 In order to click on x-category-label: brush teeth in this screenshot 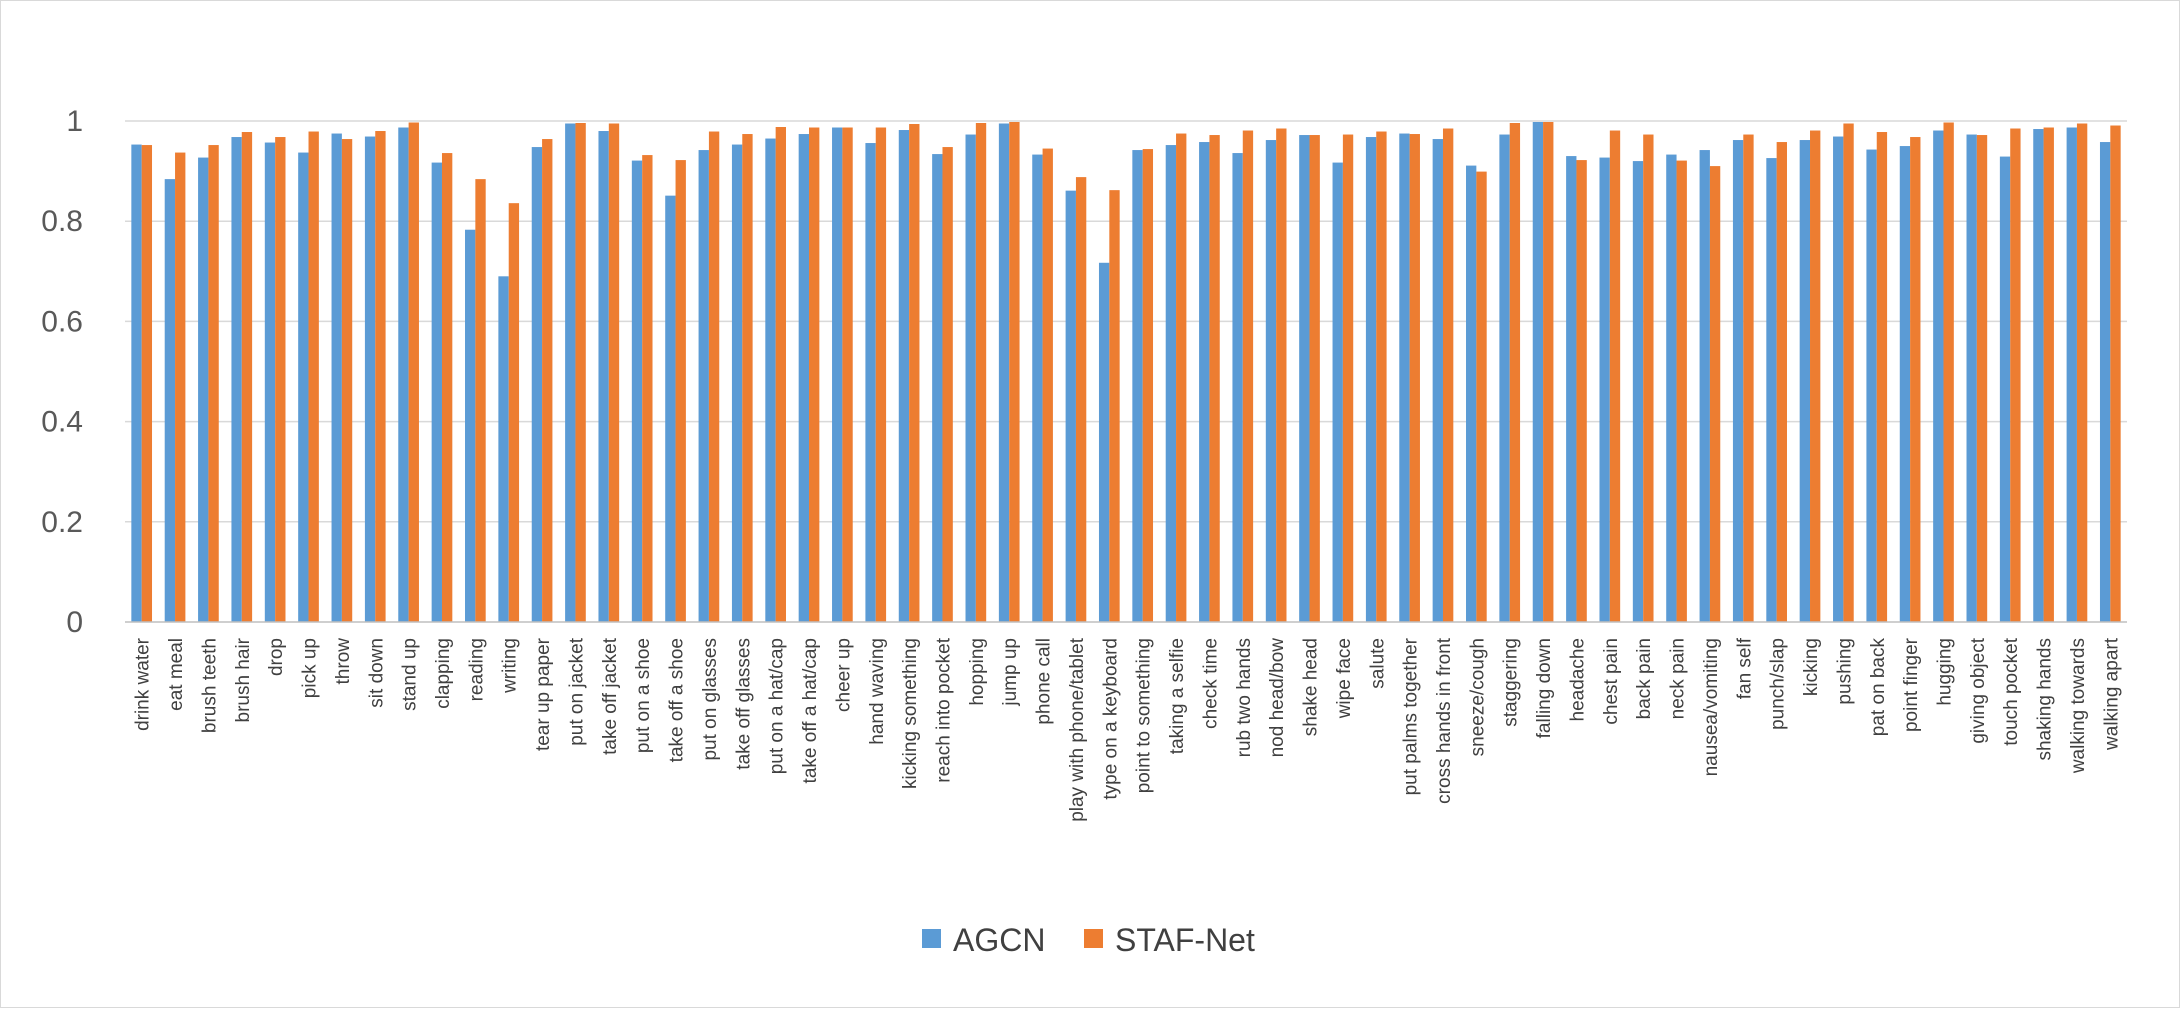, I will do `click(209, 685)`.